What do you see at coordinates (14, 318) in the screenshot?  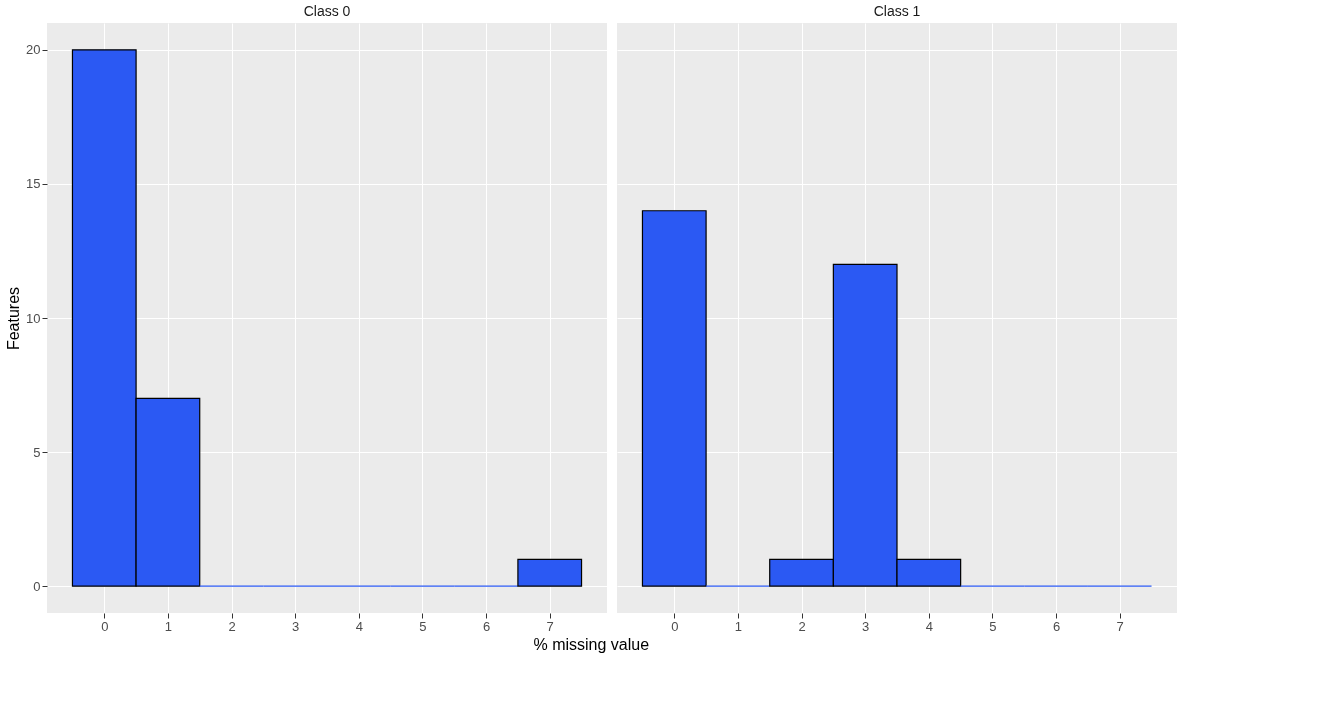 I see `y-axis-title: Features` at bounding box center [14, 318].